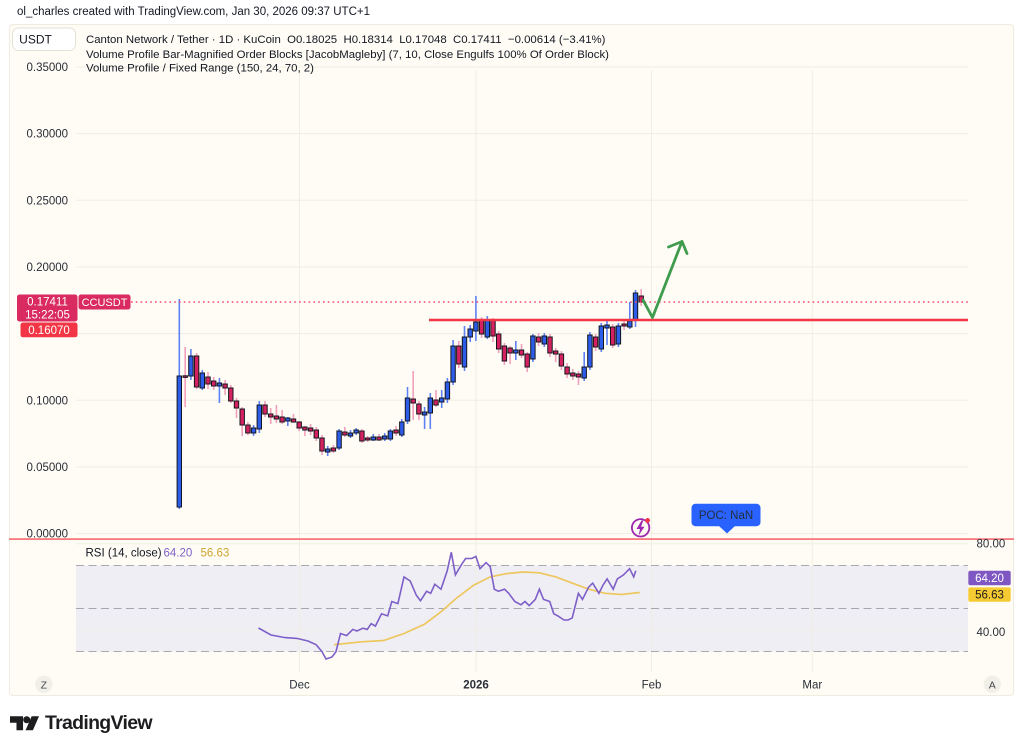  I want to click on svg-text: 0.00000, so click(48, 535).